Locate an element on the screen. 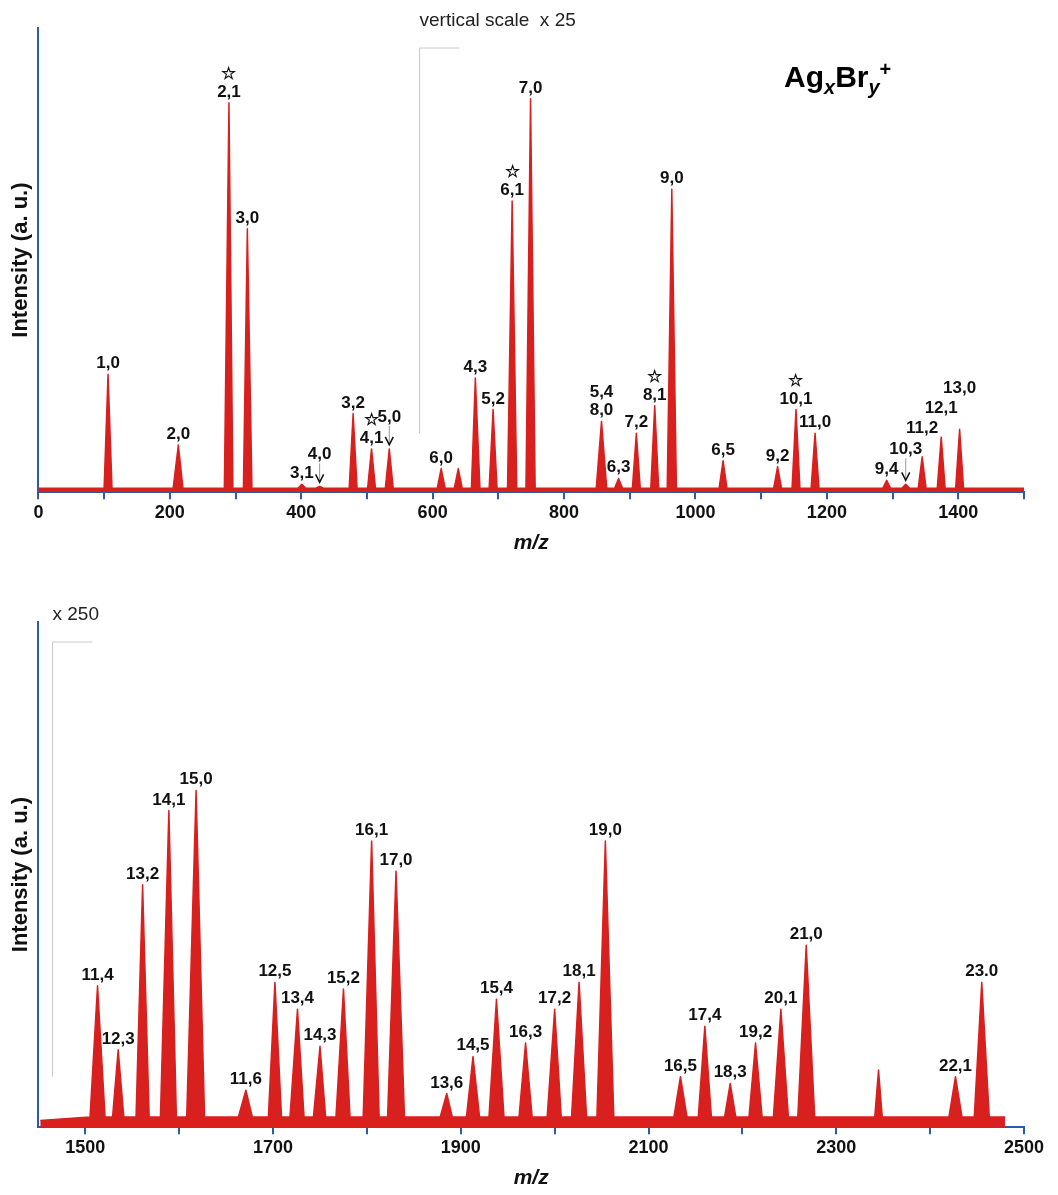 The image size is (1058, 1195). x-tick-label: 1200 is located at coordinates (826, 511).